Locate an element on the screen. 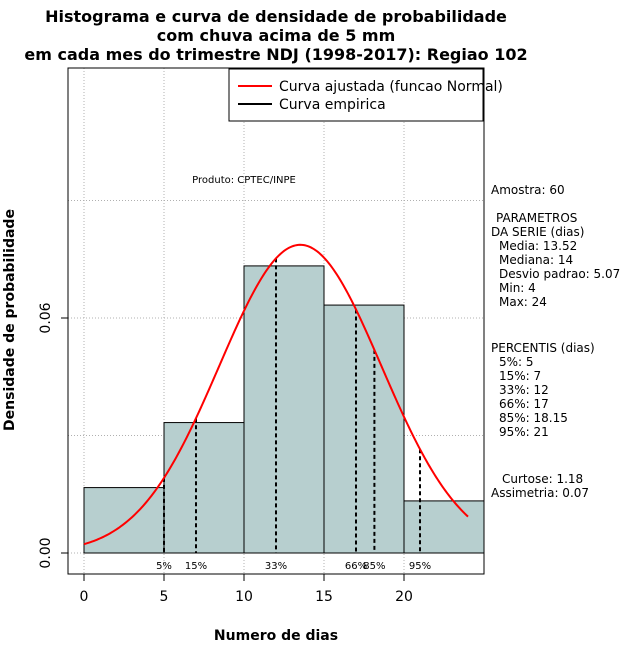 The height and width of the screenshot is (660, 640). legend-label-fitted: Curva ajustada (funcao Normal) is located at coordinates (391, 87).